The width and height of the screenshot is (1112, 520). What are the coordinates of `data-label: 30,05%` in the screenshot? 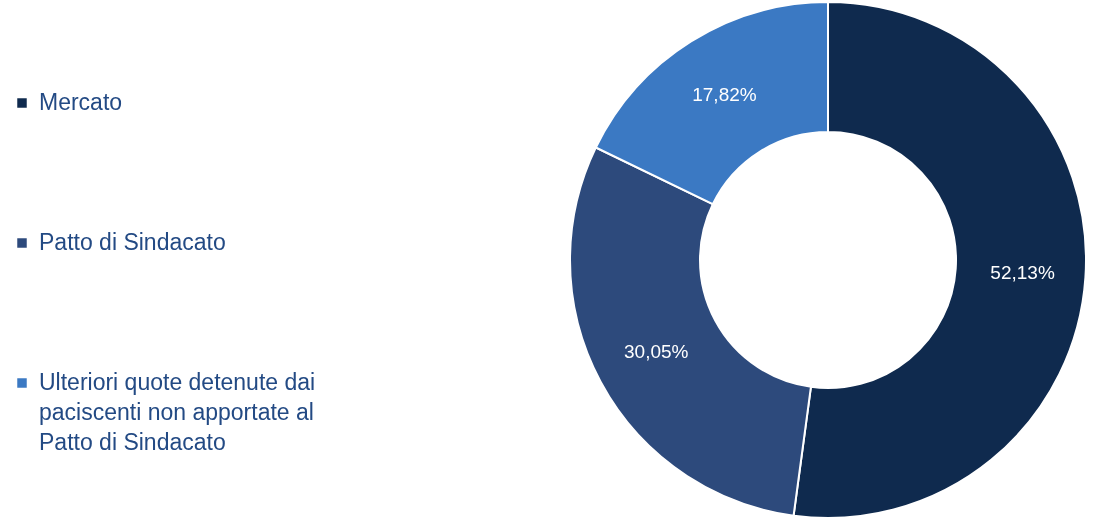 It's located at (656, 352).